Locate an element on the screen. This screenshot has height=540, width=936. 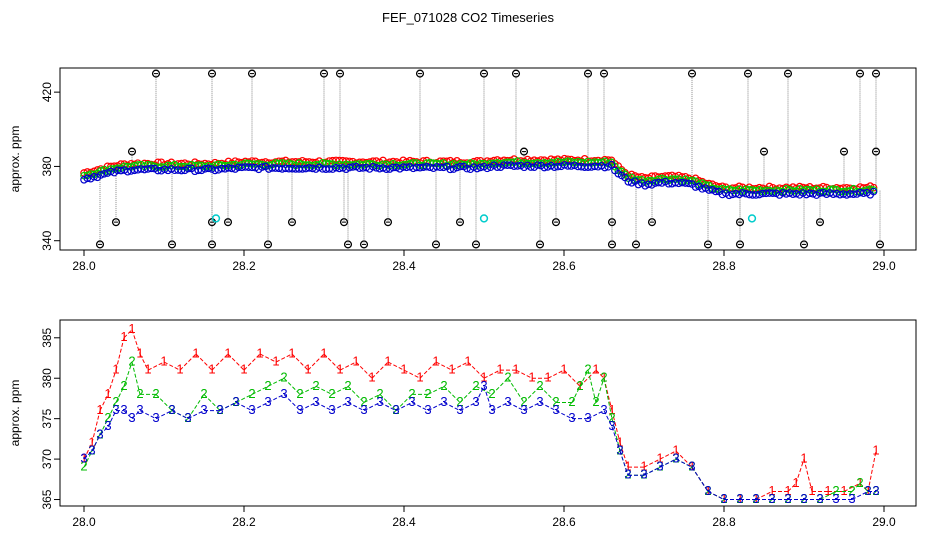
cyan-point is located at coordinates (216, 218).